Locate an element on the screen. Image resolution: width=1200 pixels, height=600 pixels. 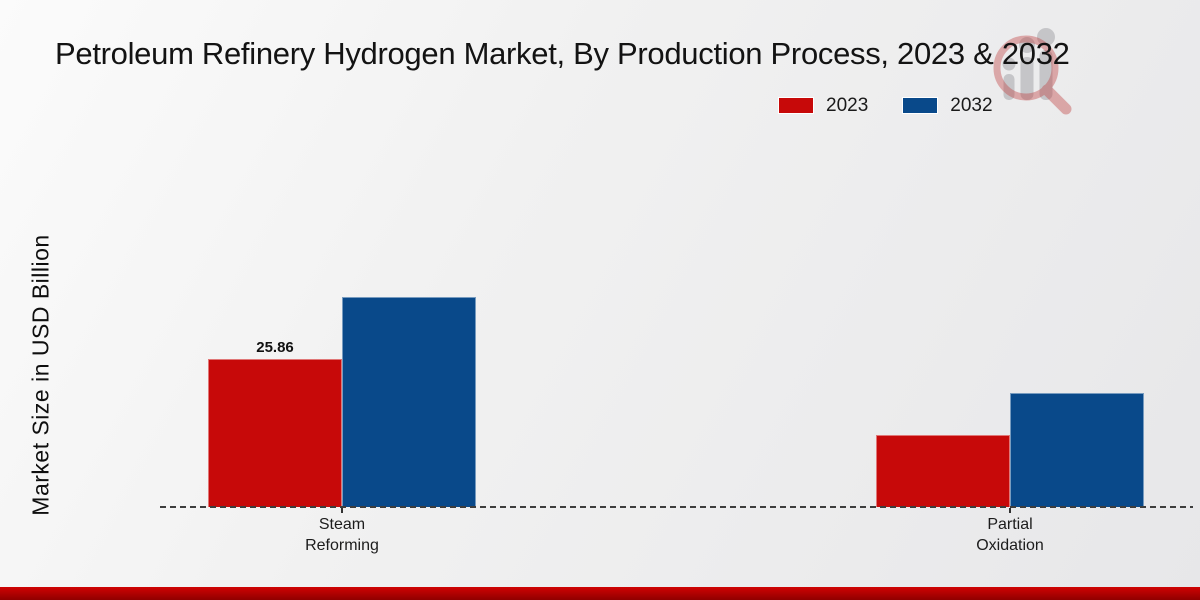
legend-item-2032: 2032 is located at coordinates (947, 105).